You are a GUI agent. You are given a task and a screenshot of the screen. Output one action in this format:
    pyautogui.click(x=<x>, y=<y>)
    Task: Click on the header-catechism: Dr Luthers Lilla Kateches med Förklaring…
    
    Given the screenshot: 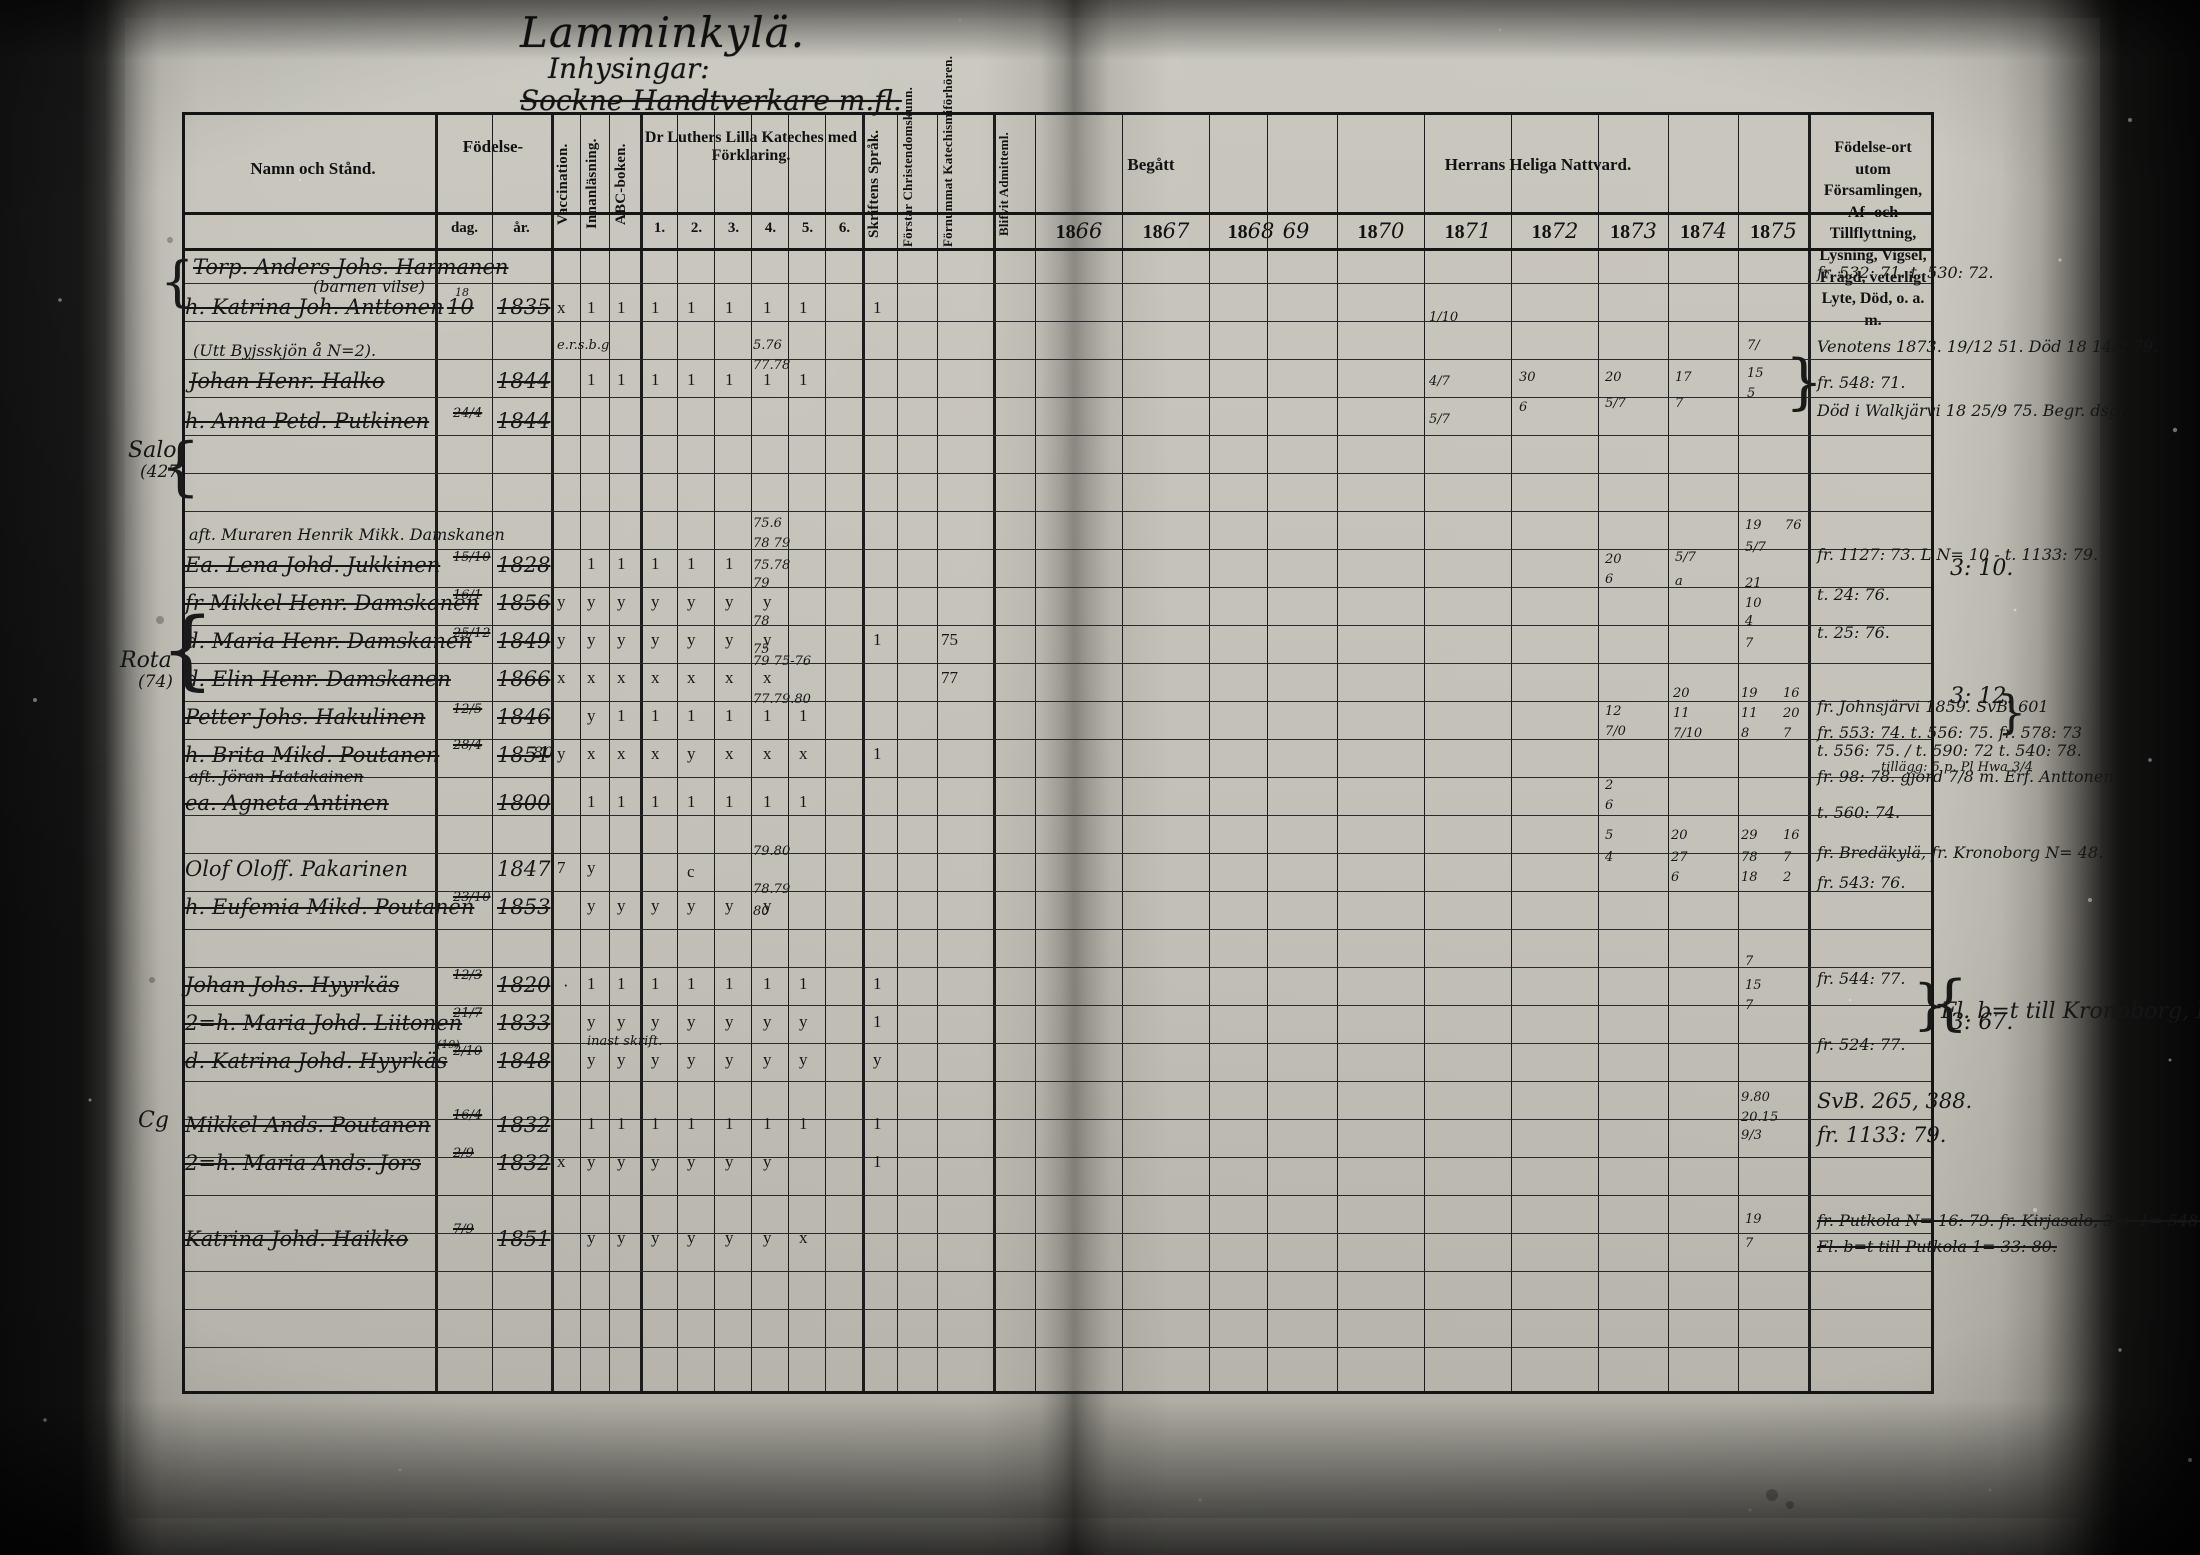 What is the action you would take?
    pyautogui.click(x=751, y=146)
    